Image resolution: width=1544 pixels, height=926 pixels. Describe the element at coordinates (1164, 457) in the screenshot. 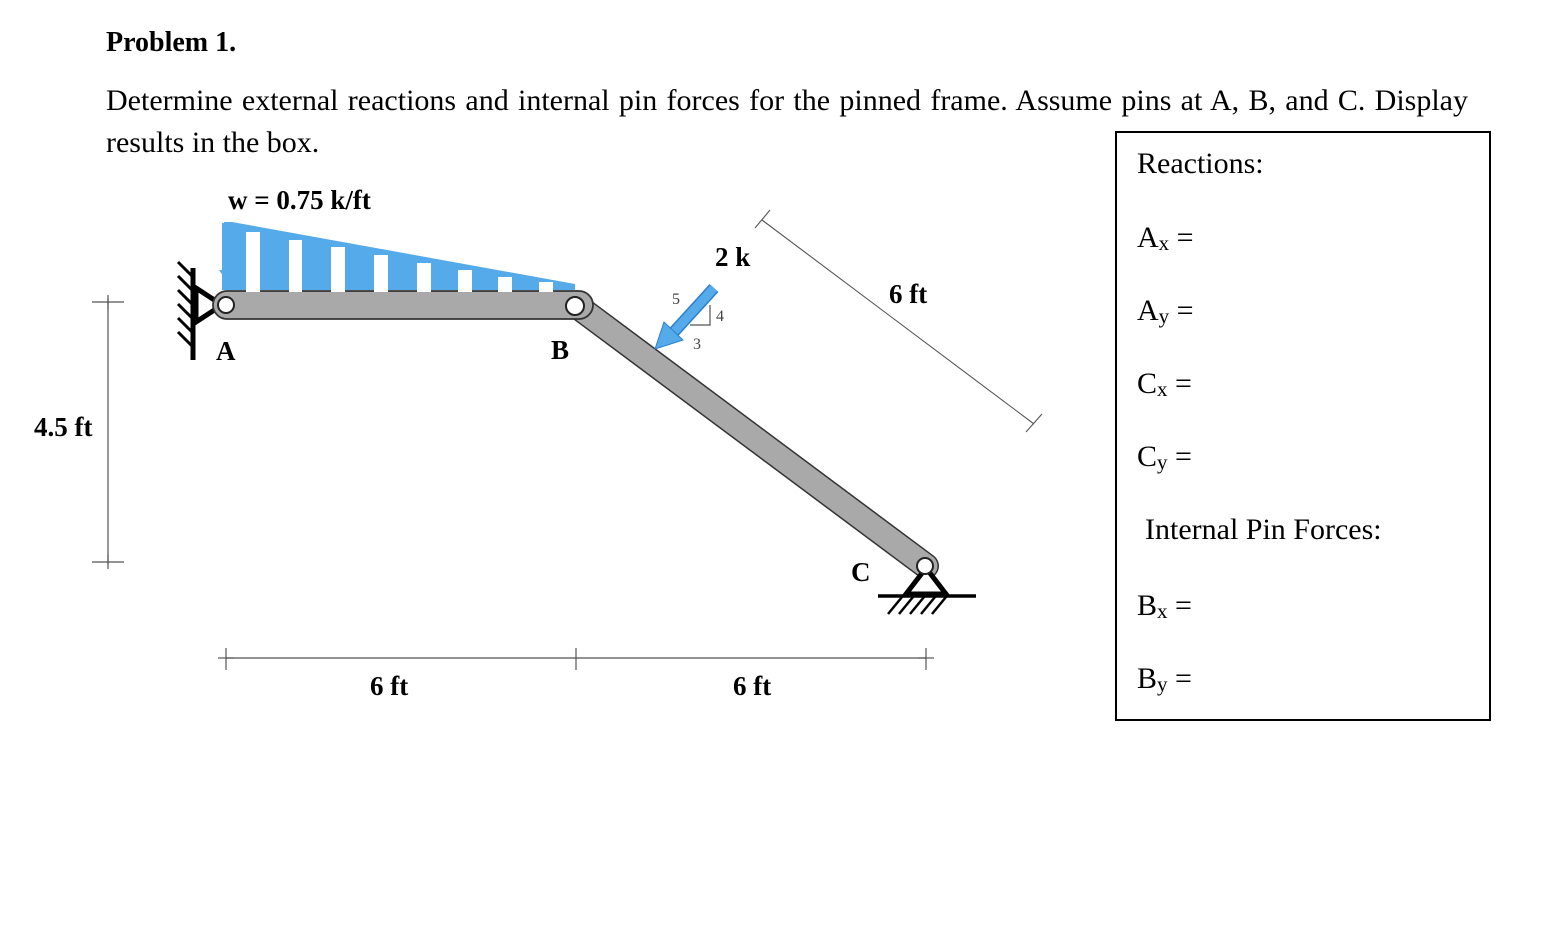

I see `reaction-cy: Cy =` at that location.